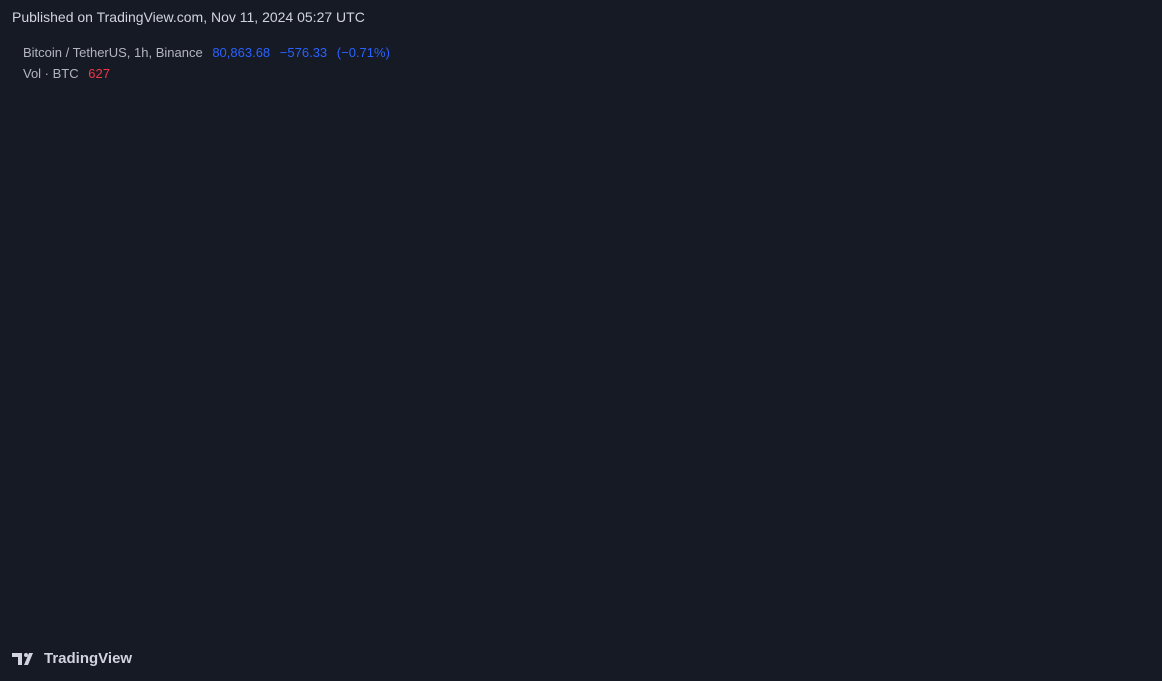 The width and height of the screenshot is (1162, 681). I want to click on last-price-label: 80,863.68, so click(1104, 107).